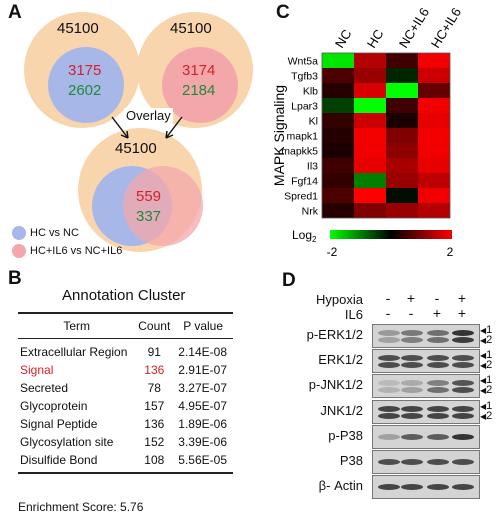 The image size is (500, 524). I want to click on venn-legend: HC vs NC HC+IL6 vs NC+IL6, so click(67, 242).